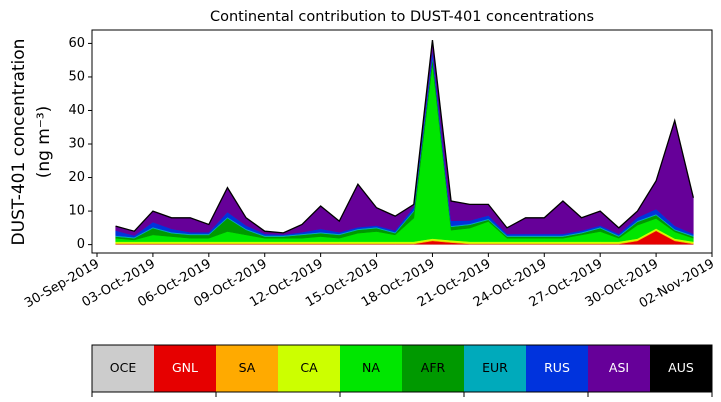  I want to click on y-tick-label: 40, so click(76, 110).